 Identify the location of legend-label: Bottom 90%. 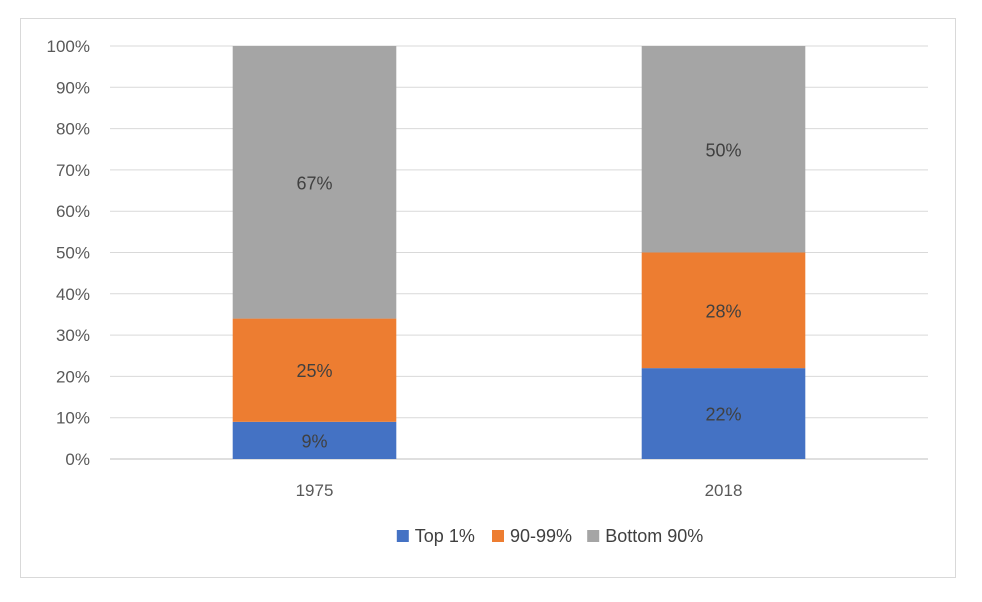
(654, 536).